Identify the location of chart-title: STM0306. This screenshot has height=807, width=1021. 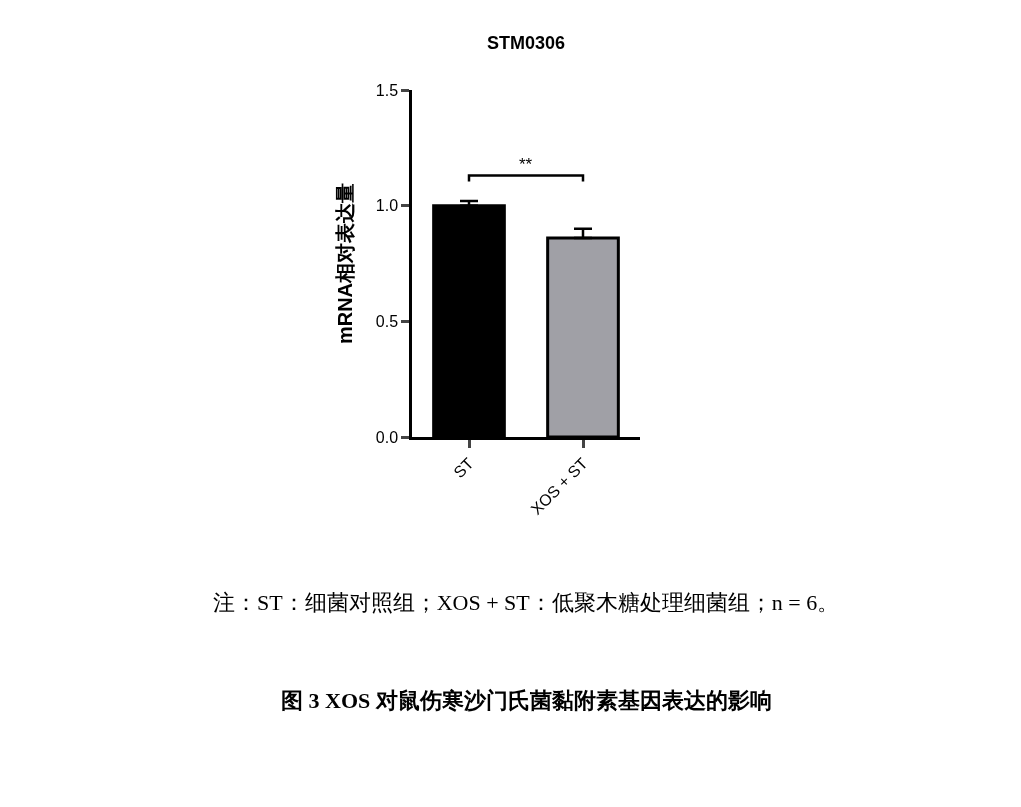
(526, 42).